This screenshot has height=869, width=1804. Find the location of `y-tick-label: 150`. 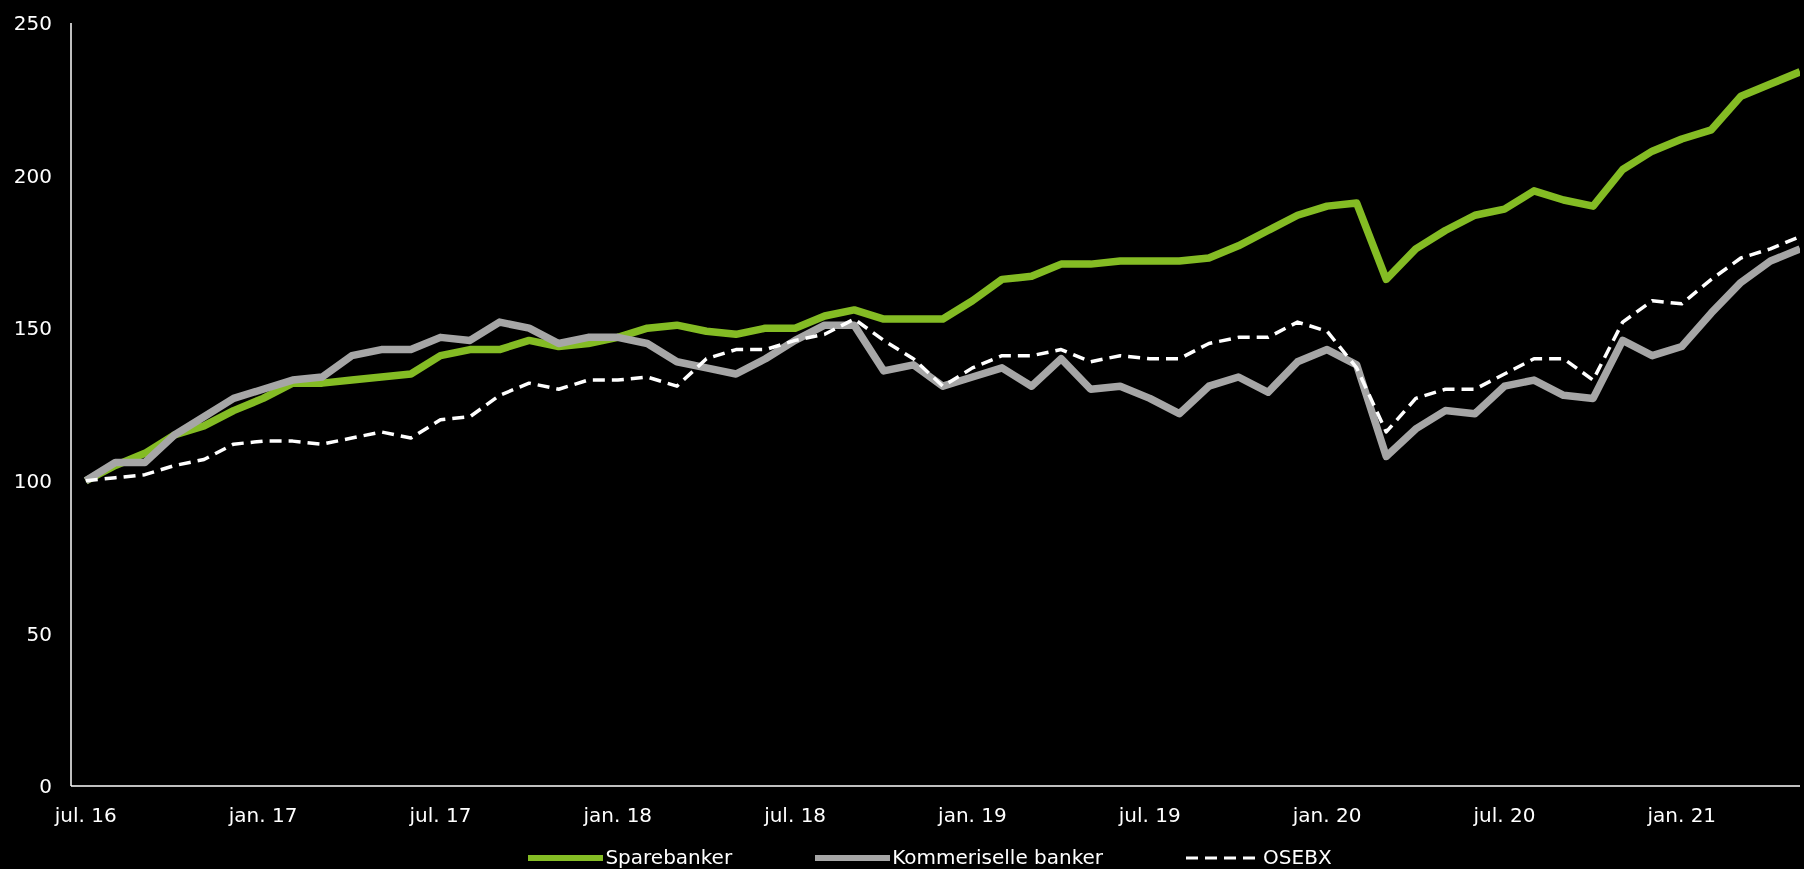

y-tick-label: 150 is located at coordinates (32, 328).